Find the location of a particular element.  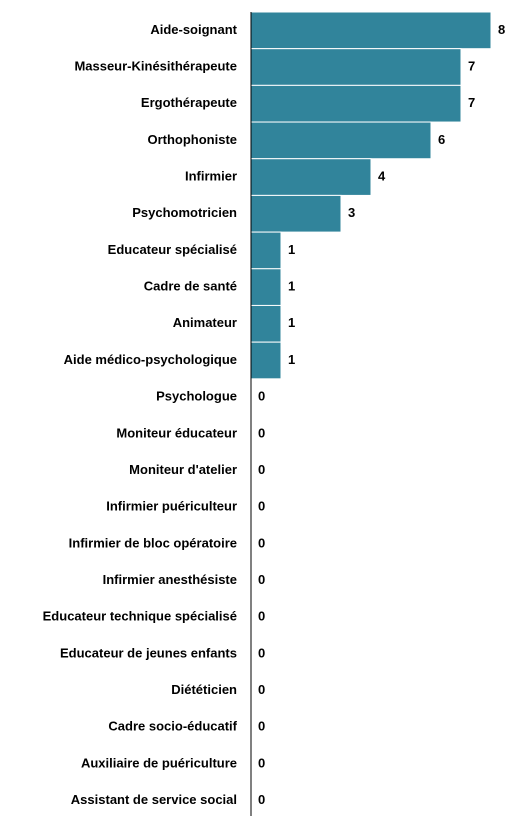

category-label: Educateur de jeunes enfants is located at coordinates (148, 652).